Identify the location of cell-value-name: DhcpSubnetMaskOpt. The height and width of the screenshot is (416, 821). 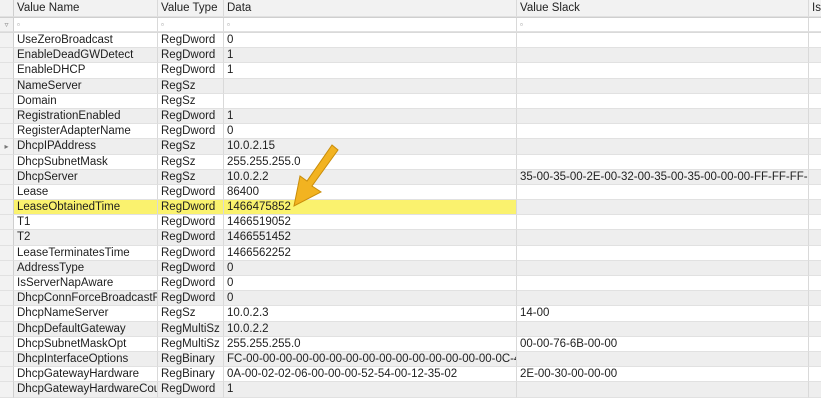
(86, 344).